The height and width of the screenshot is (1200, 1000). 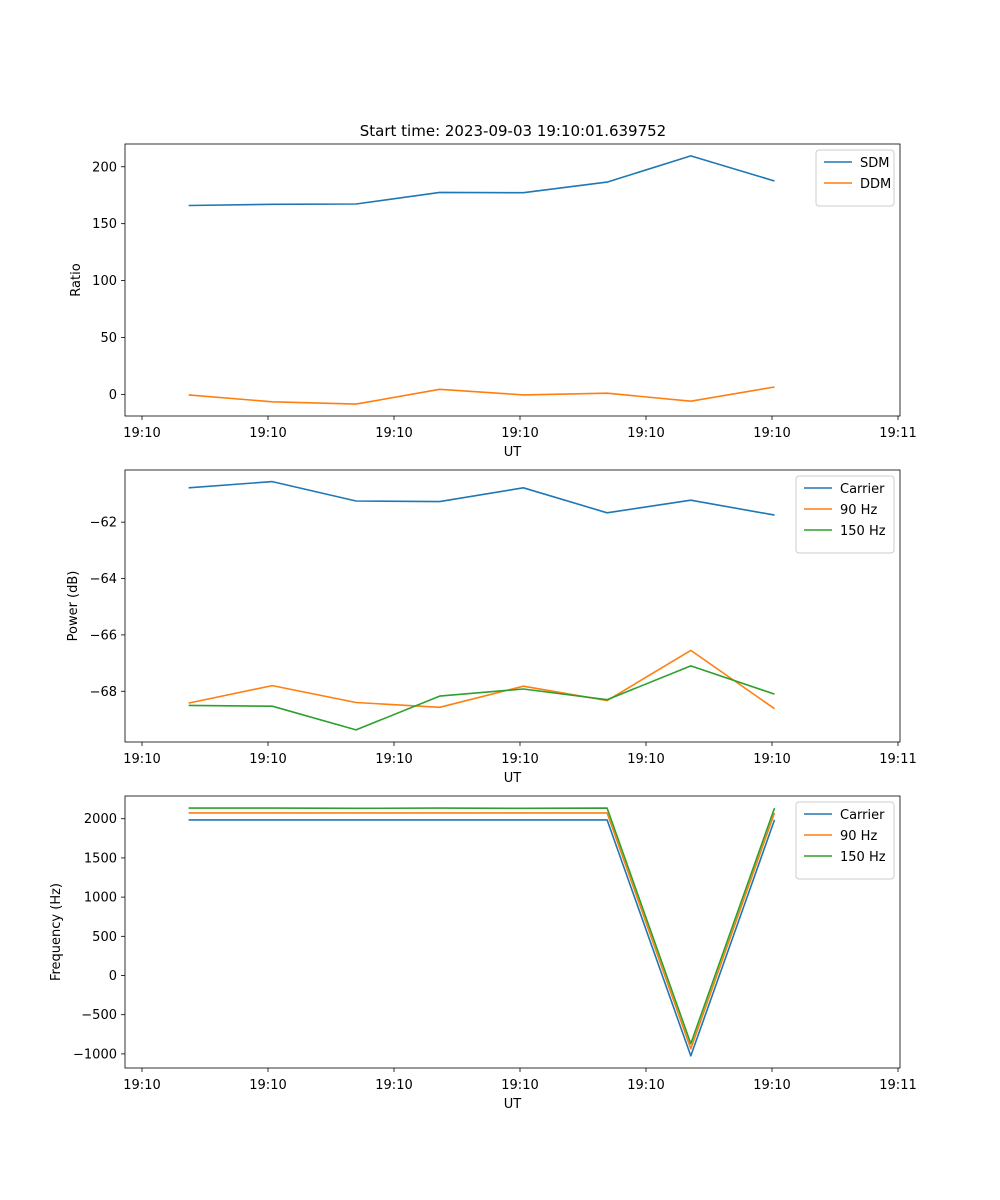 What do you see at coordinates (104, 167) in the screenshot?
I see `y-tick-label: 200` at bounding box center [104, 167].